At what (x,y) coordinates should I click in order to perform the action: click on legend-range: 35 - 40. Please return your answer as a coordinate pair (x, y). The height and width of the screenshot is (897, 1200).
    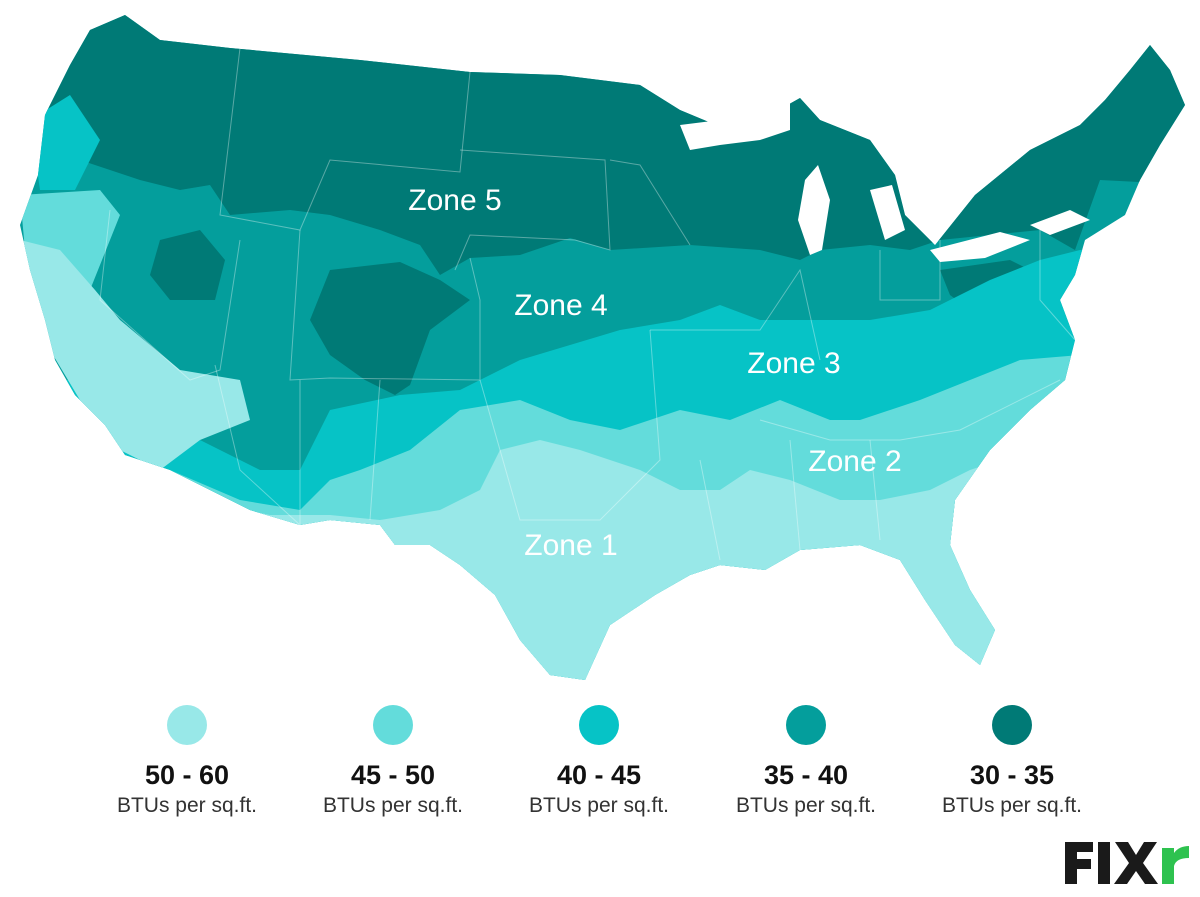
    Looking at the image, I should click on (806, 775).